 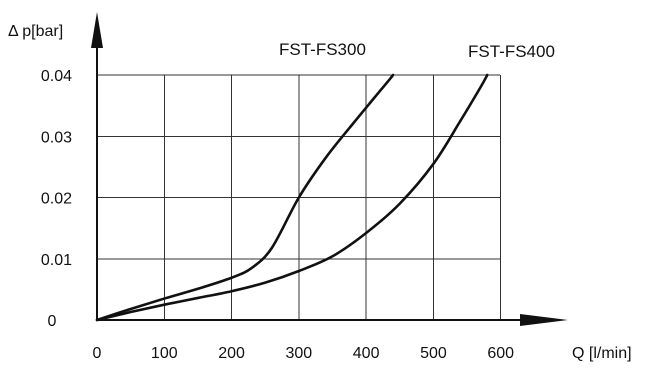 What do you see at coordinates (56, 260) in the screenshot?
I see `y-tick-label: 0.01` at bounding box center [56, 260].